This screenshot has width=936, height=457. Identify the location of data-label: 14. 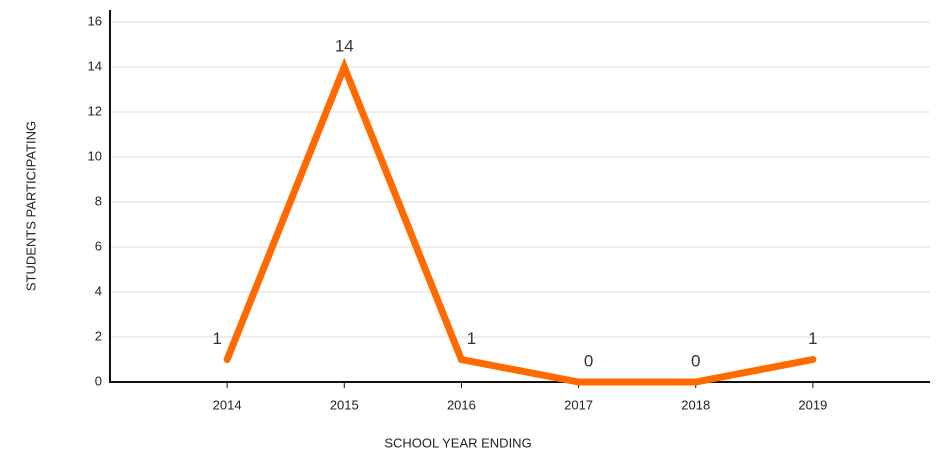
(344, 45).